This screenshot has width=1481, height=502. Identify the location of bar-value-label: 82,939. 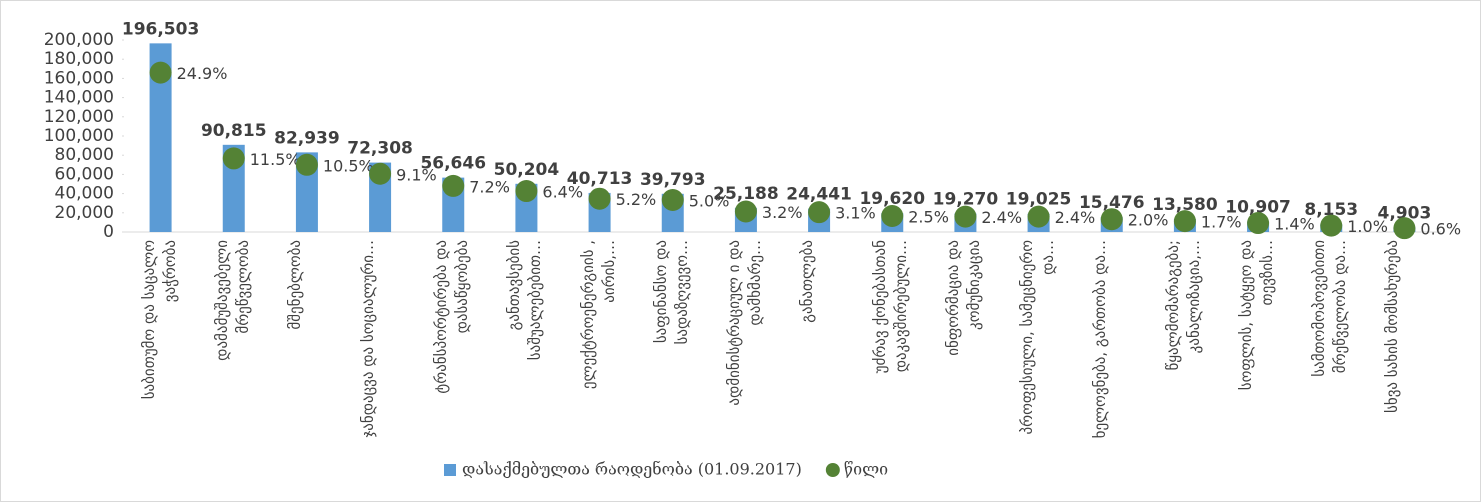
(307, 138).